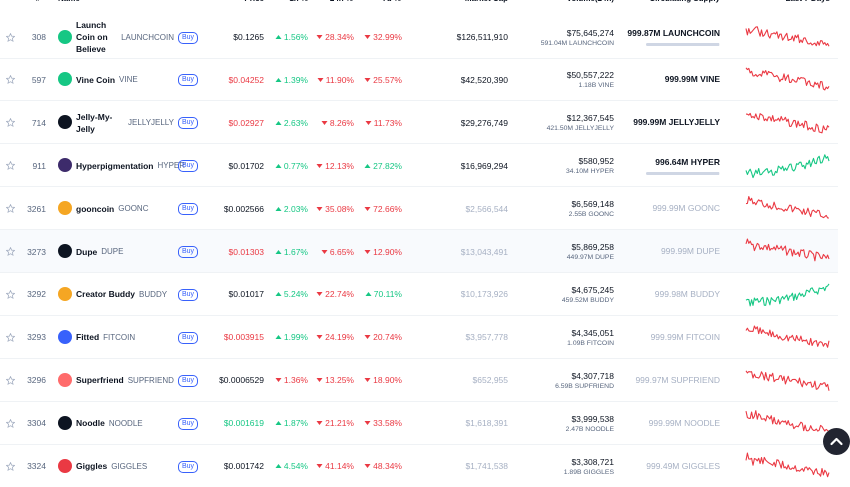 This screenshot has width=850, height=487. What do you see at coordinates (151, 123) in the screenshot?
I see `coin-symbol: JELLYJELLY` at bounding box center [151, 123].